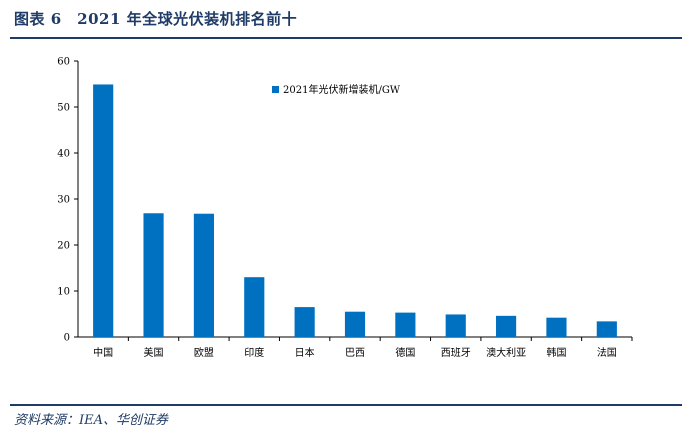  I want to click on x-tick-label: 印度, so click(254, 352).